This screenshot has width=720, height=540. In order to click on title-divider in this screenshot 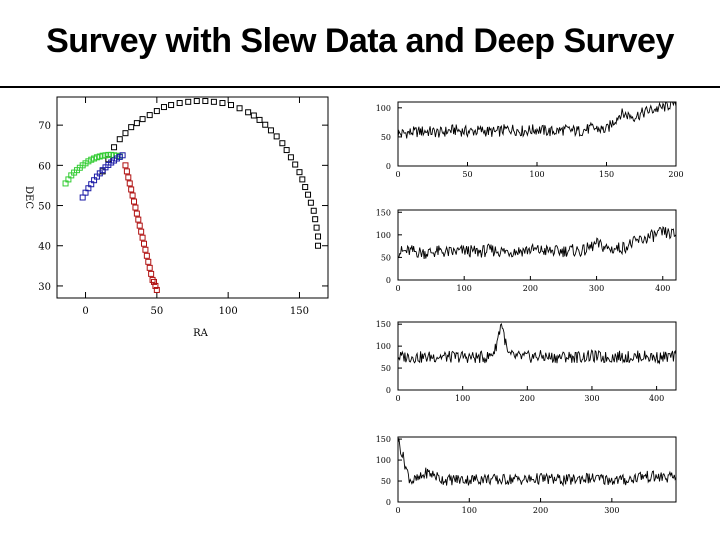, I will do `click(360, 87)`.